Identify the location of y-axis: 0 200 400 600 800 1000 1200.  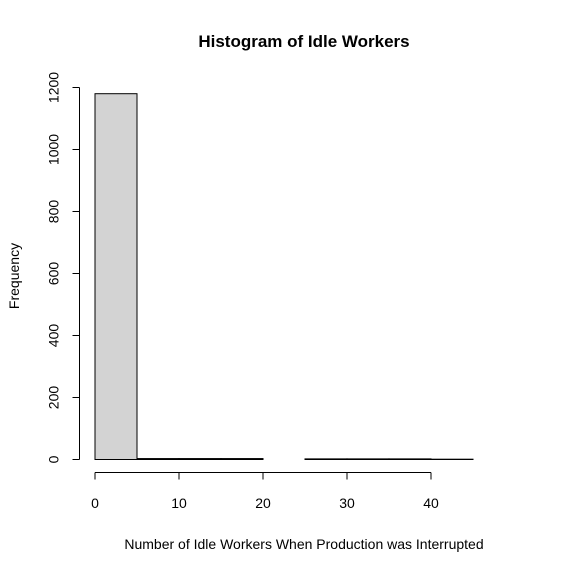
(63, 267).